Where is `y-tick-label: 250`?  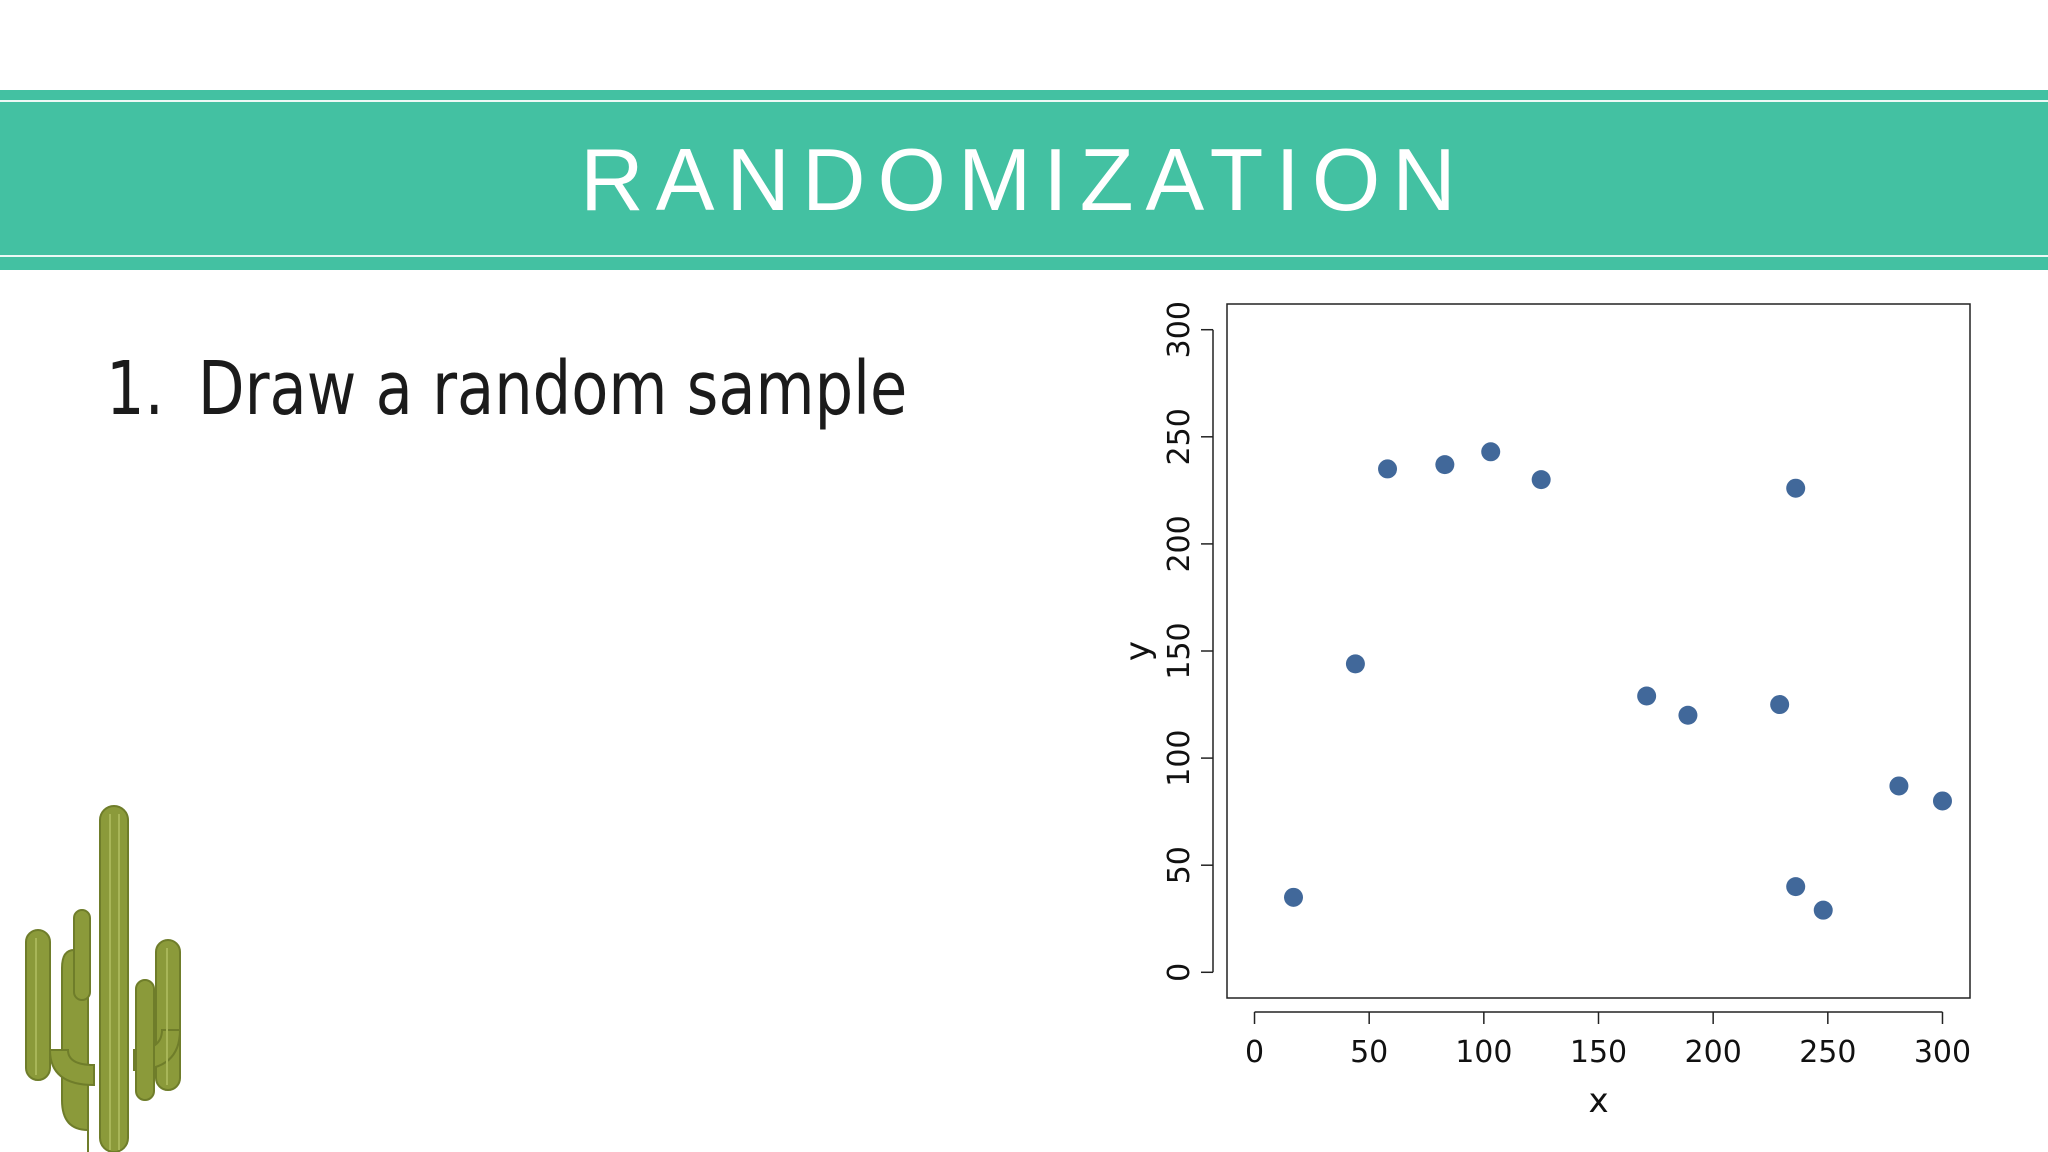 y-tick-label: 250 is located at coordinates (1179, 436).